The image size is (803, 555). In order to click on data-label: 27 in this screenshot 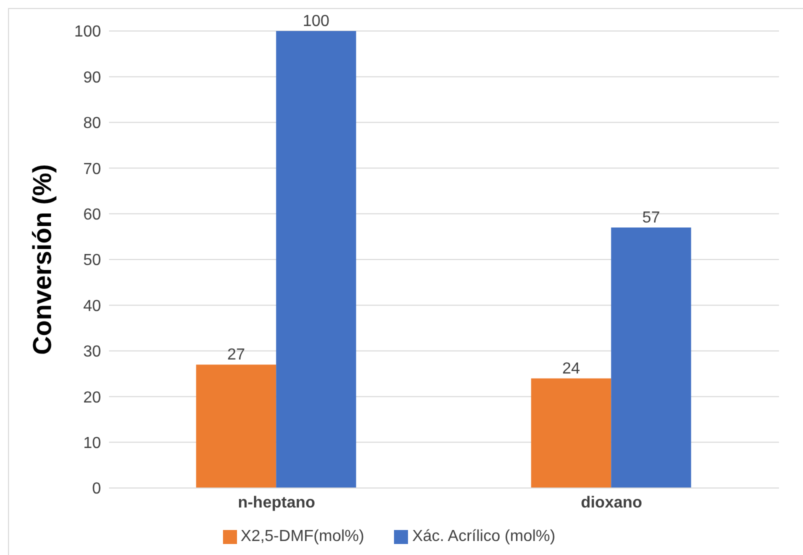, I will do `click(236, 355)`.